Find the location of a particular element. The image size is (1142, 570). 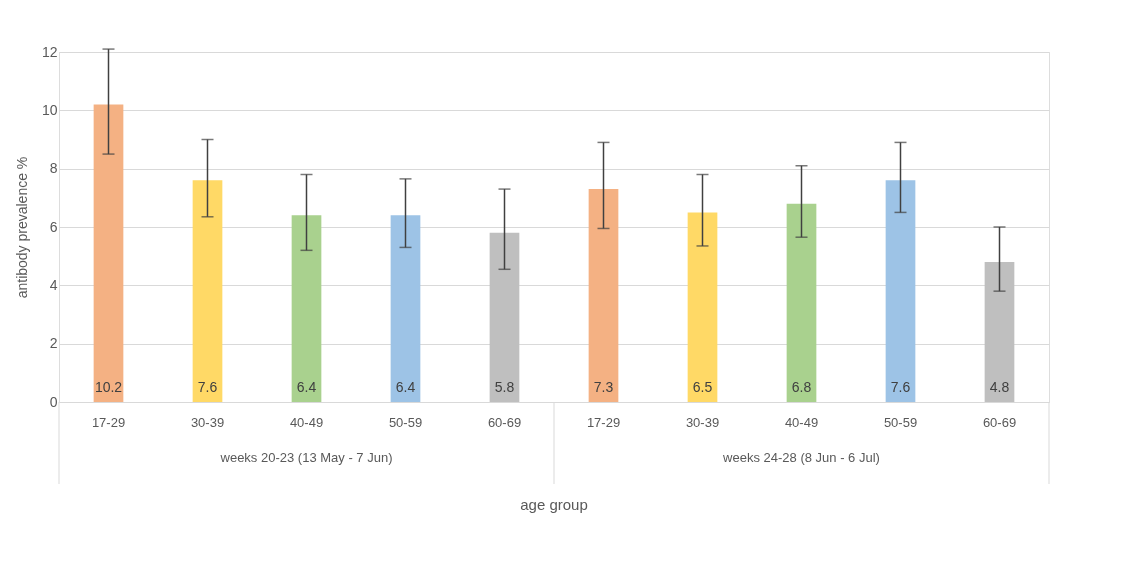

y-tick-label: 0 is located at coordinates (53, 401).